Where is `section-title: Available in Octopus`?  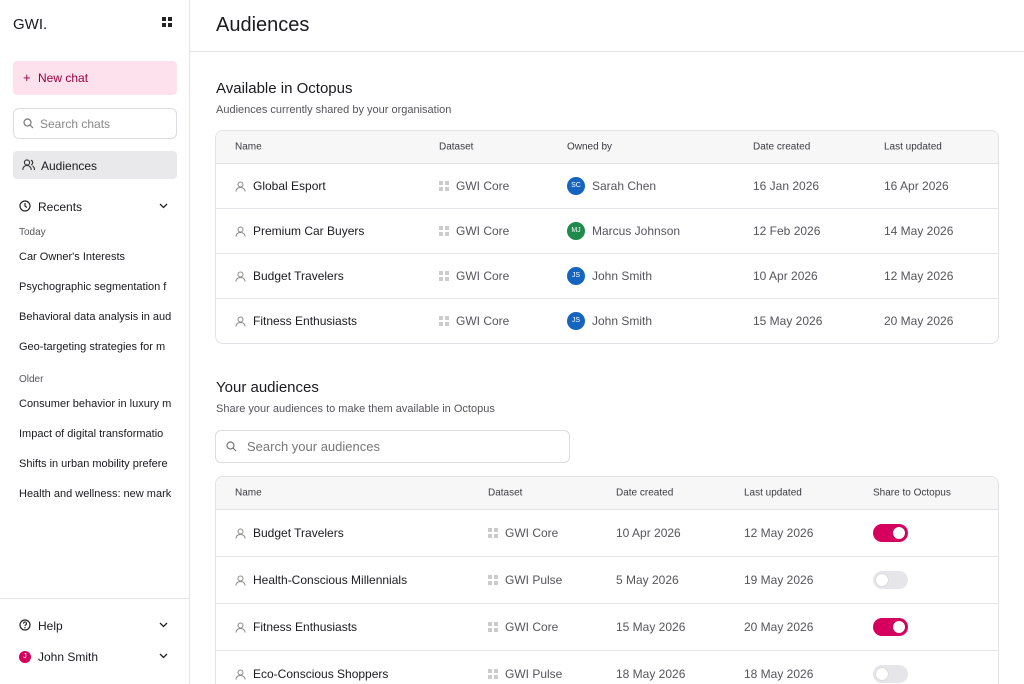
section-title: Available in Octopus is located at coordinates (284, 88).